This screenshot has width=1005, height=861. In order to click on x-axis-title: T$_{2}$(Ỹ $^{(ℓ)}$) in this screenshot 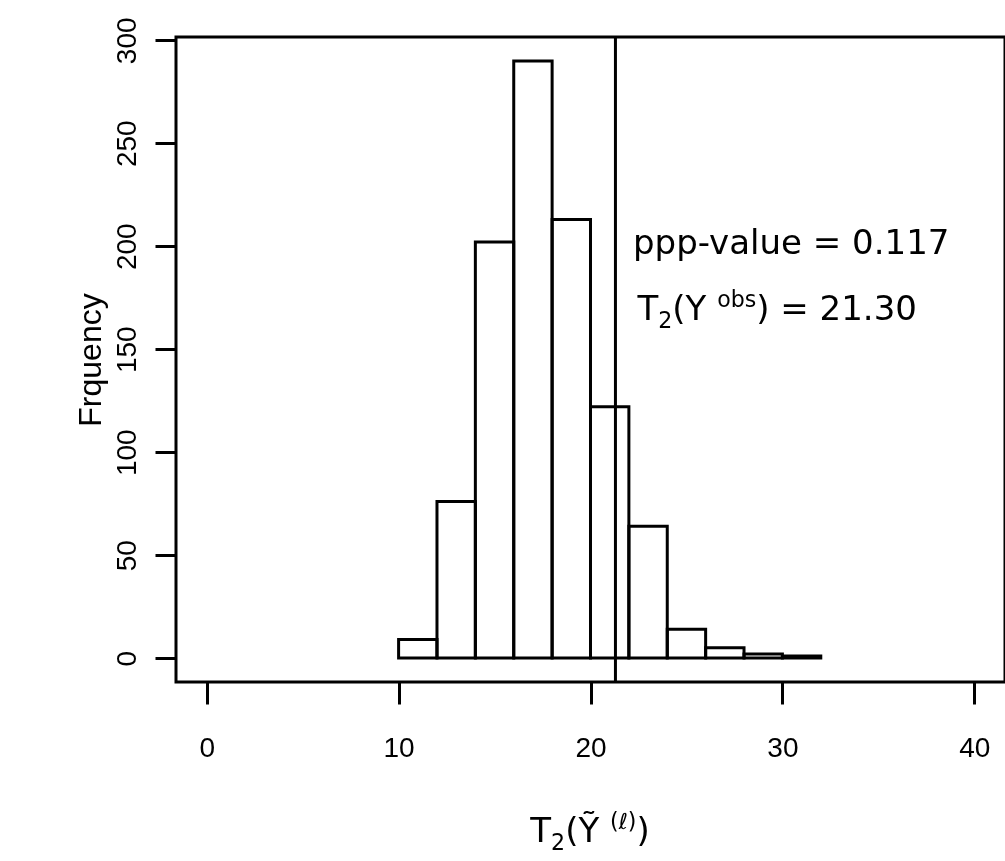, I will do `click(590, 831)`.